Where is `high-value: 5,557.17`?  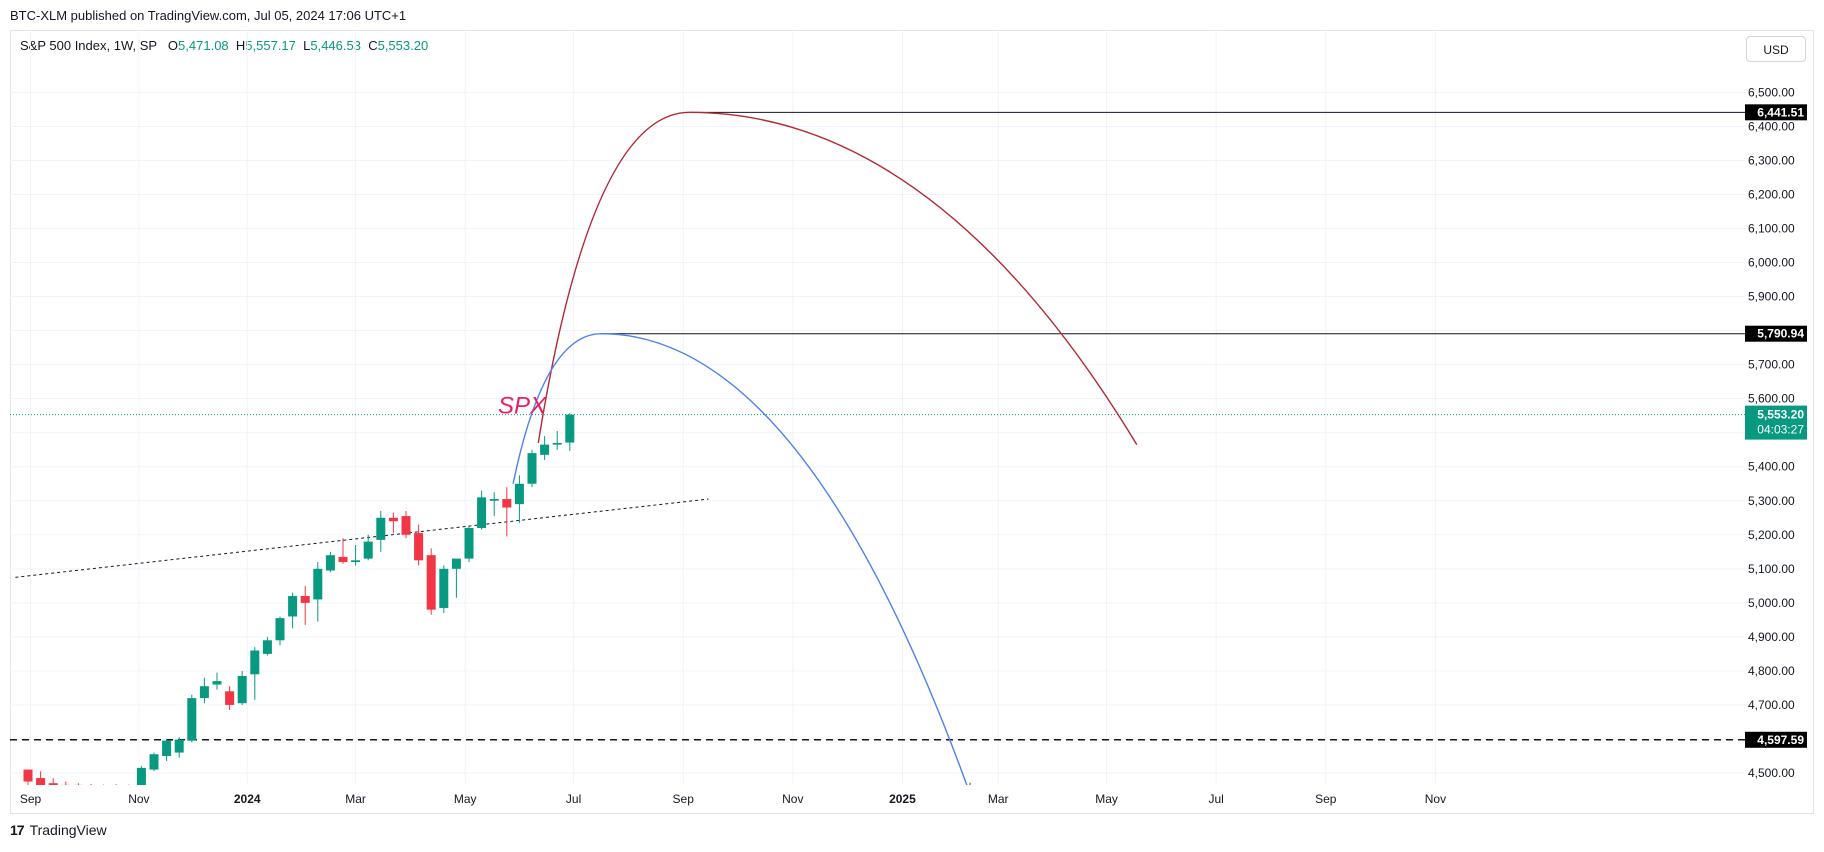 high-value: 5,557.17 is located at coordinates (270, 45).